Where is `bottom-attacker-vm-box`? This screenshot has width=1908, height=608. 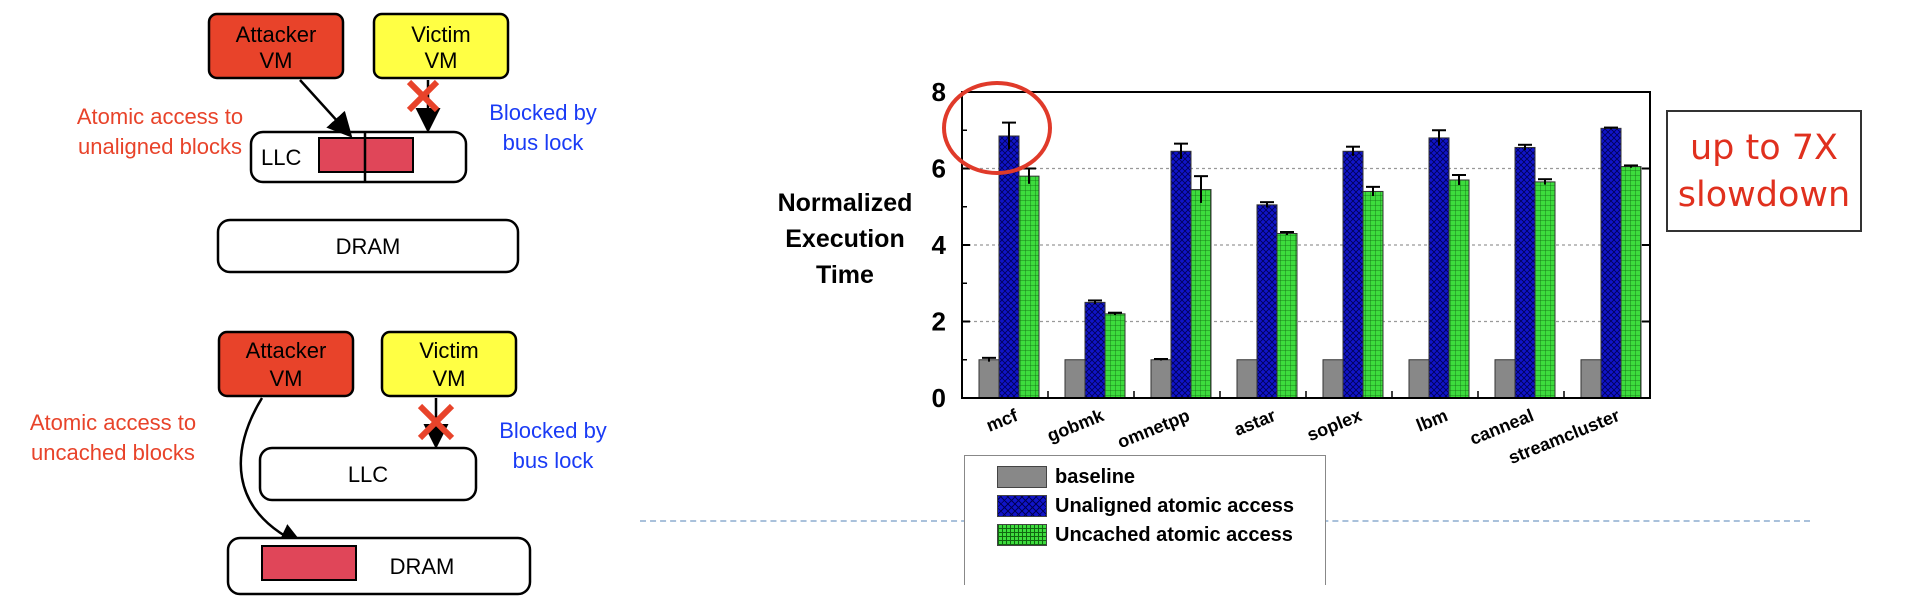
bottom-attacker-vm-box is located at coordinates (286, 364).